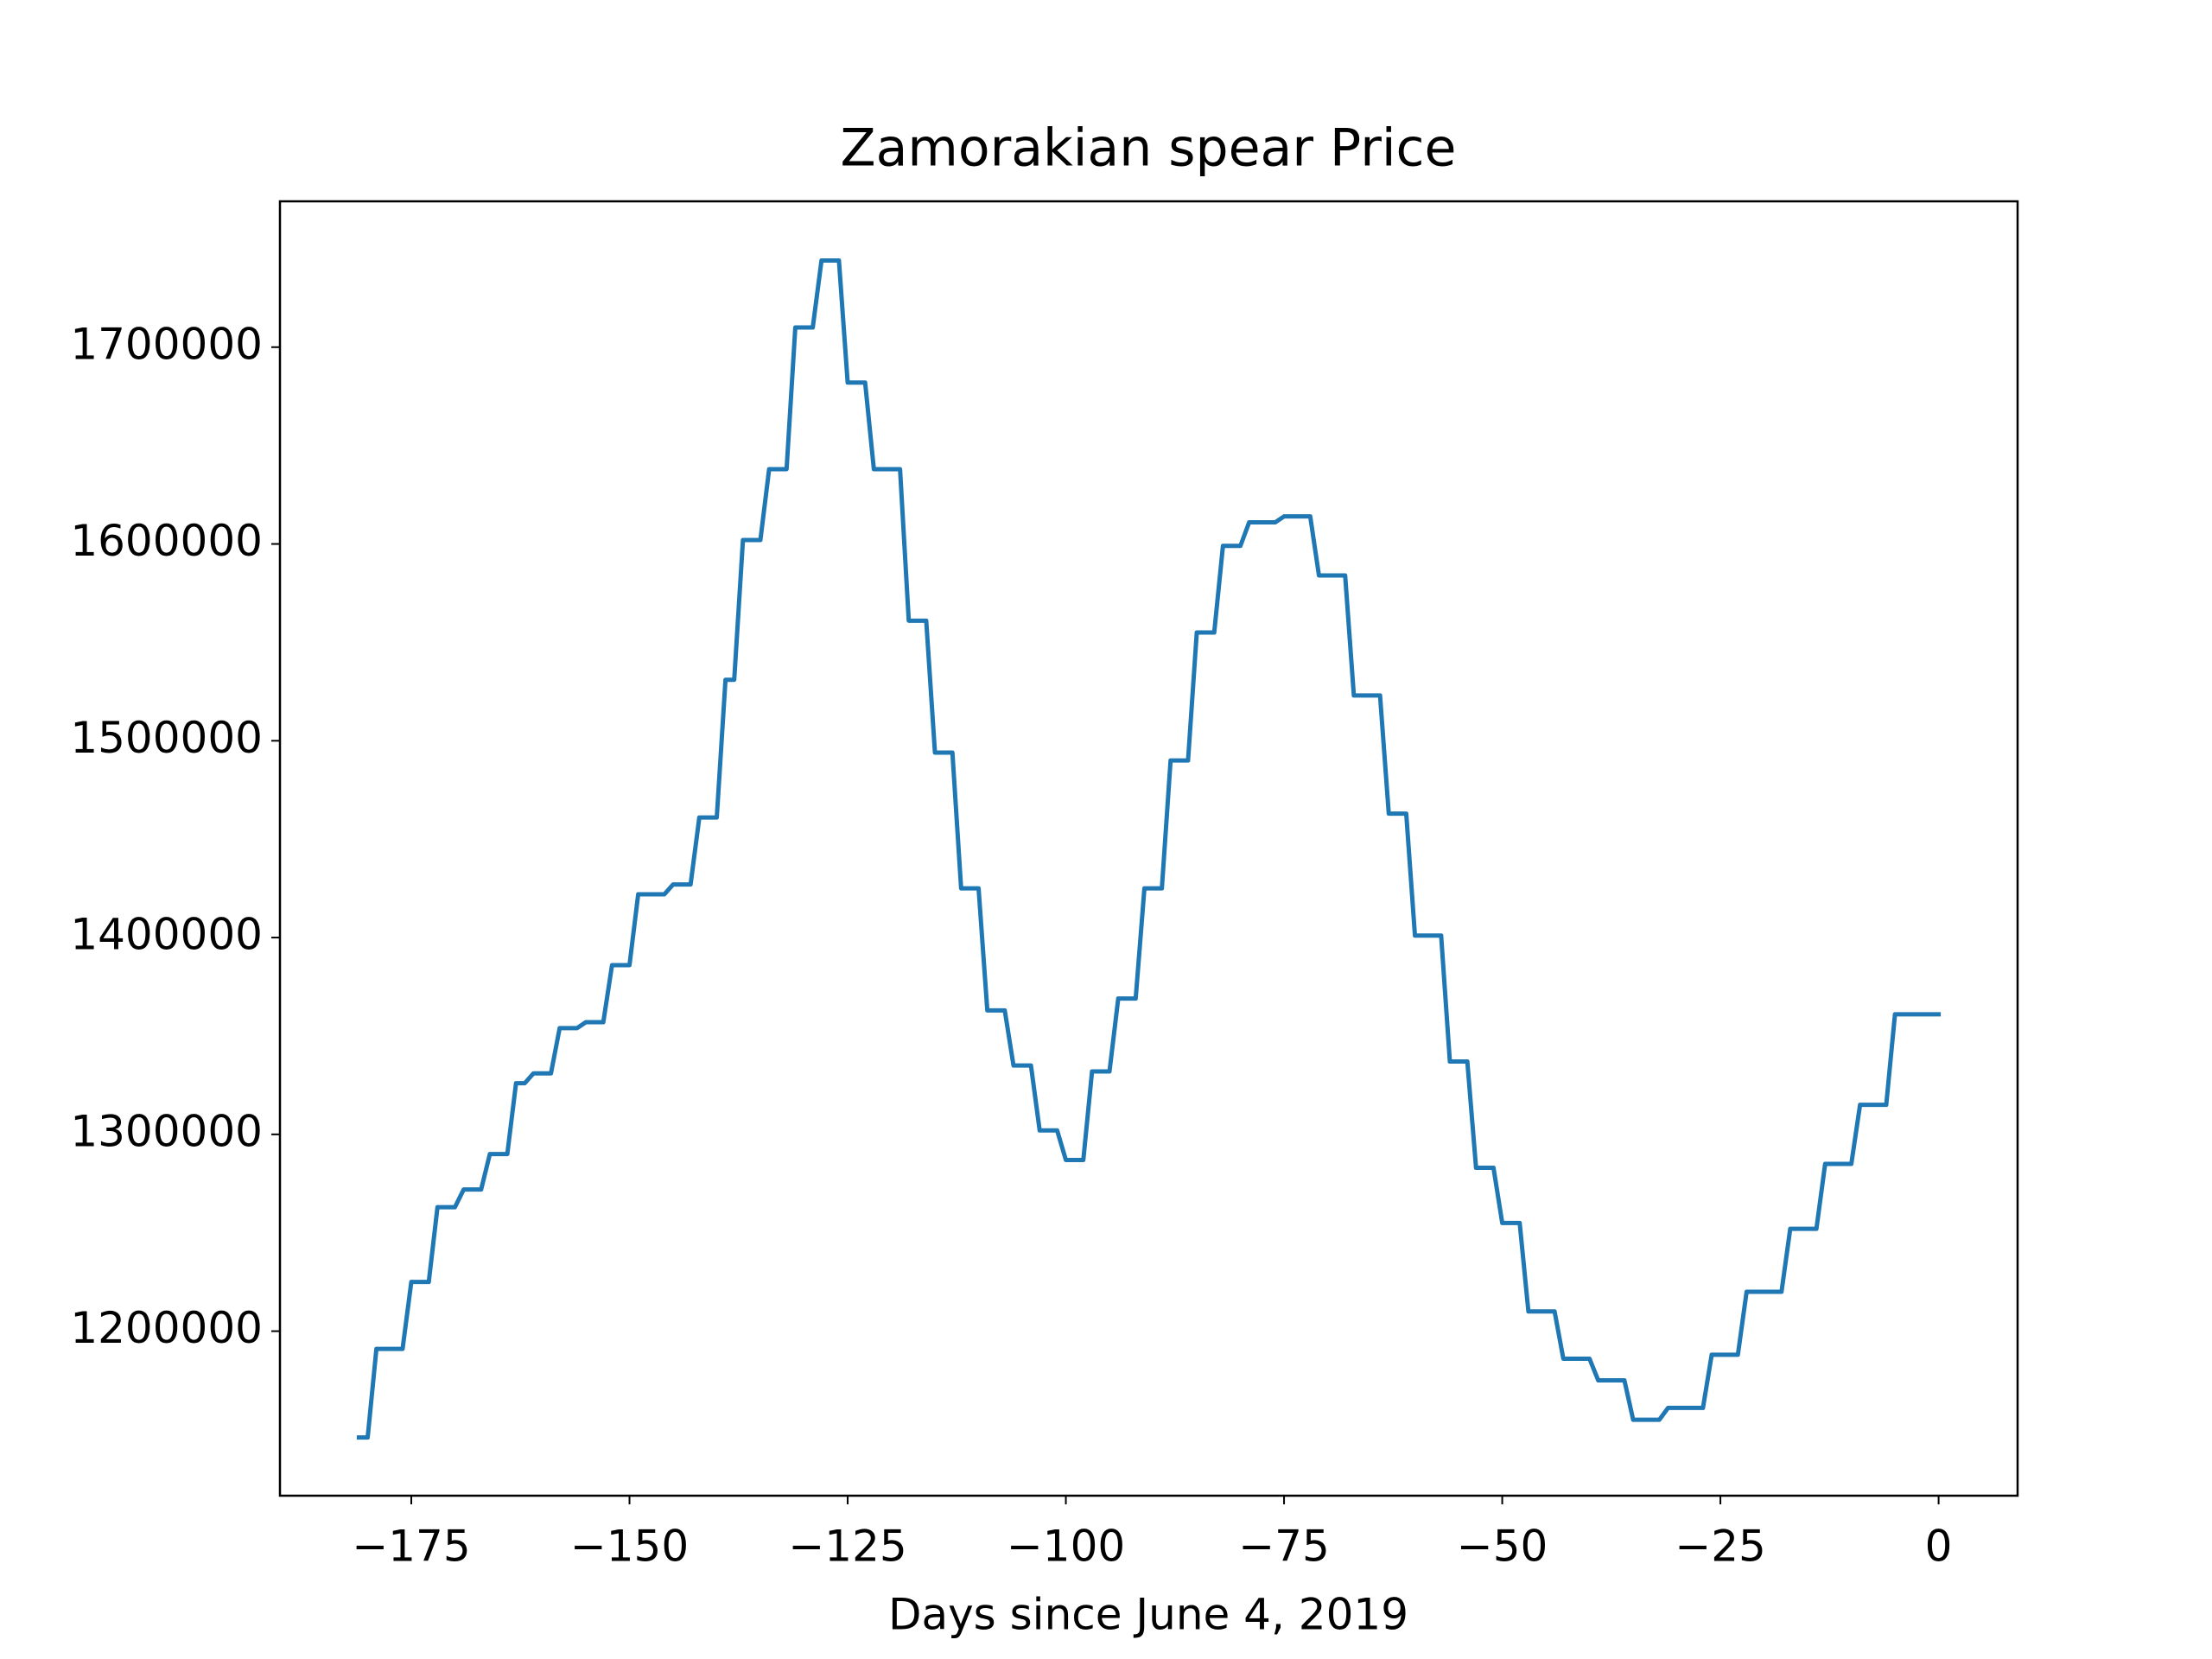 The height and width of the screenshot is (1659, 2212). I want to click on x-tick-label: 0, so click(1939, 1547).